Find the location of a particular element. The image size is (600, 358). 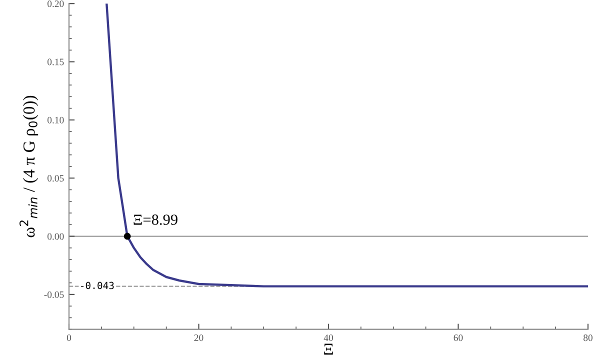

y-tick-label: 0.05 is located at coordinates (55, 178).